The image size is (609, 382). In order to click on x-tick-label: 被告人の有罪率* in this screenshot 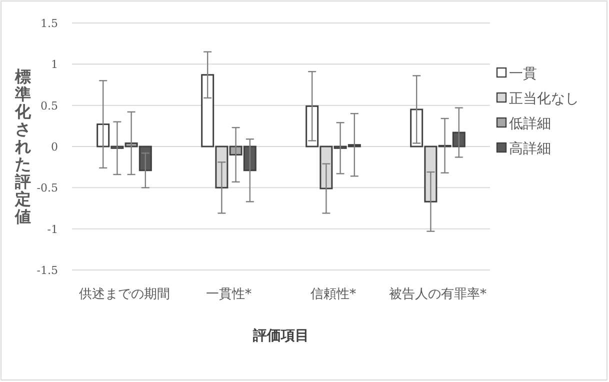, I will do `click(438, 294)`.